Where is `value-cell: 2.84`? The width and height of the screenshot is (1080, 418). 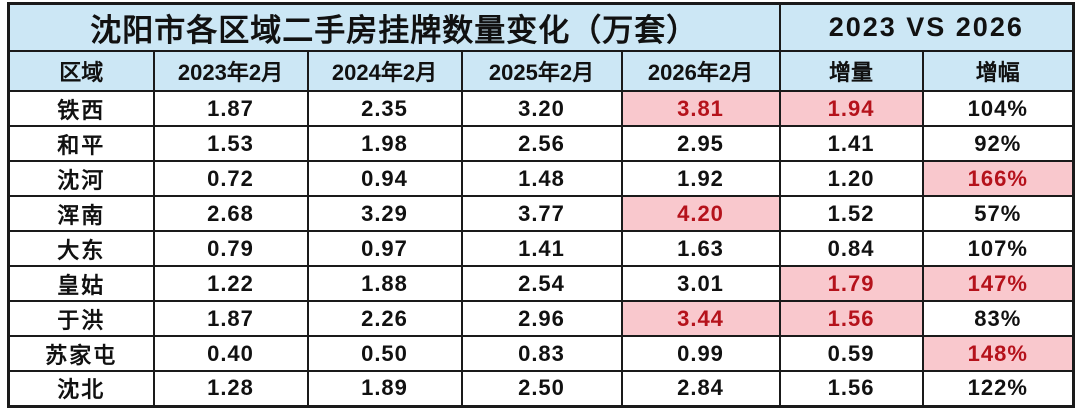
value-cell: 2.84 is located at coordinates (700, 388).